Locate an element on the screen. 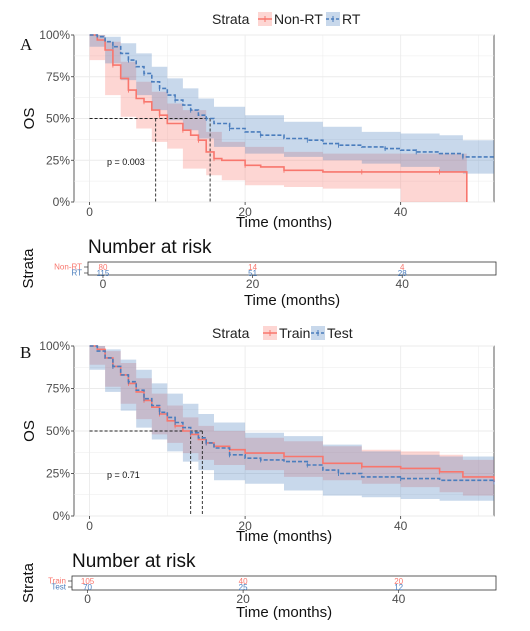 The height and width of the screenshot is (631, 530). legend: Strata Non-RT RT is located at coordinates (286, 19).